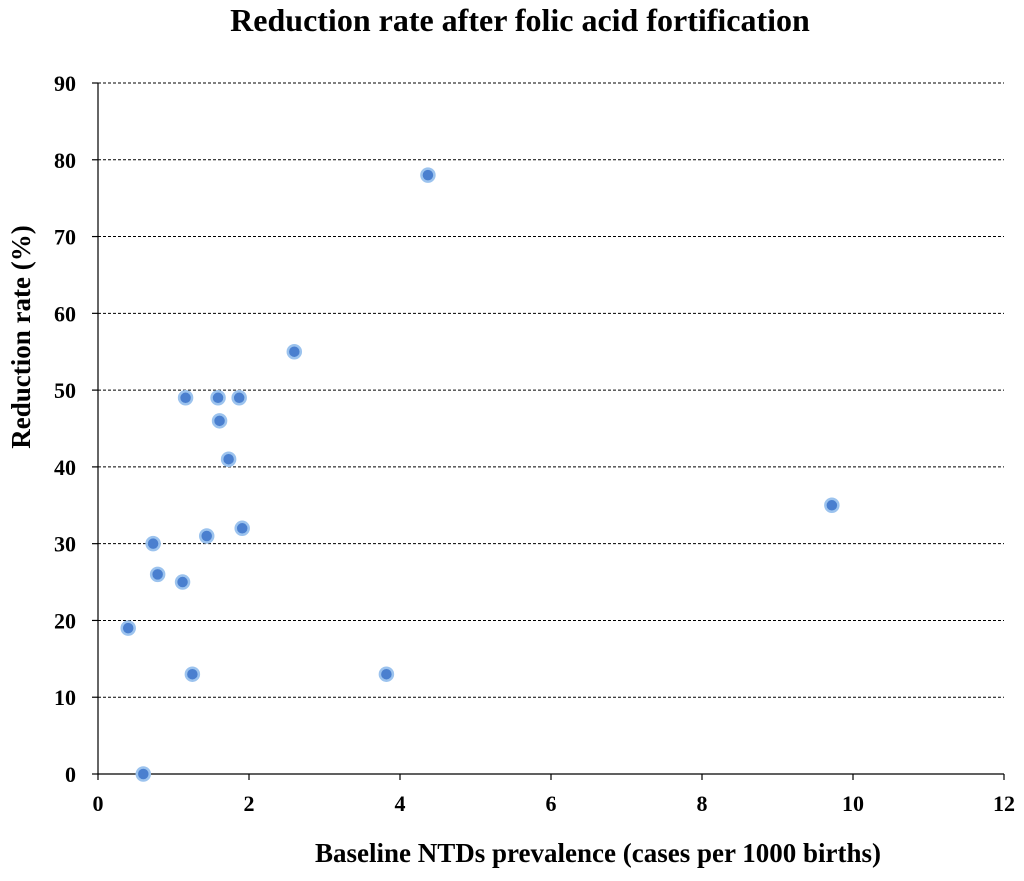 The height and width of the screenshot is (881, 1024). What do you see at coordinates (249, 803) in the screenshot?
I see `x-tick-label: 2` at bounding box center [249, 803].